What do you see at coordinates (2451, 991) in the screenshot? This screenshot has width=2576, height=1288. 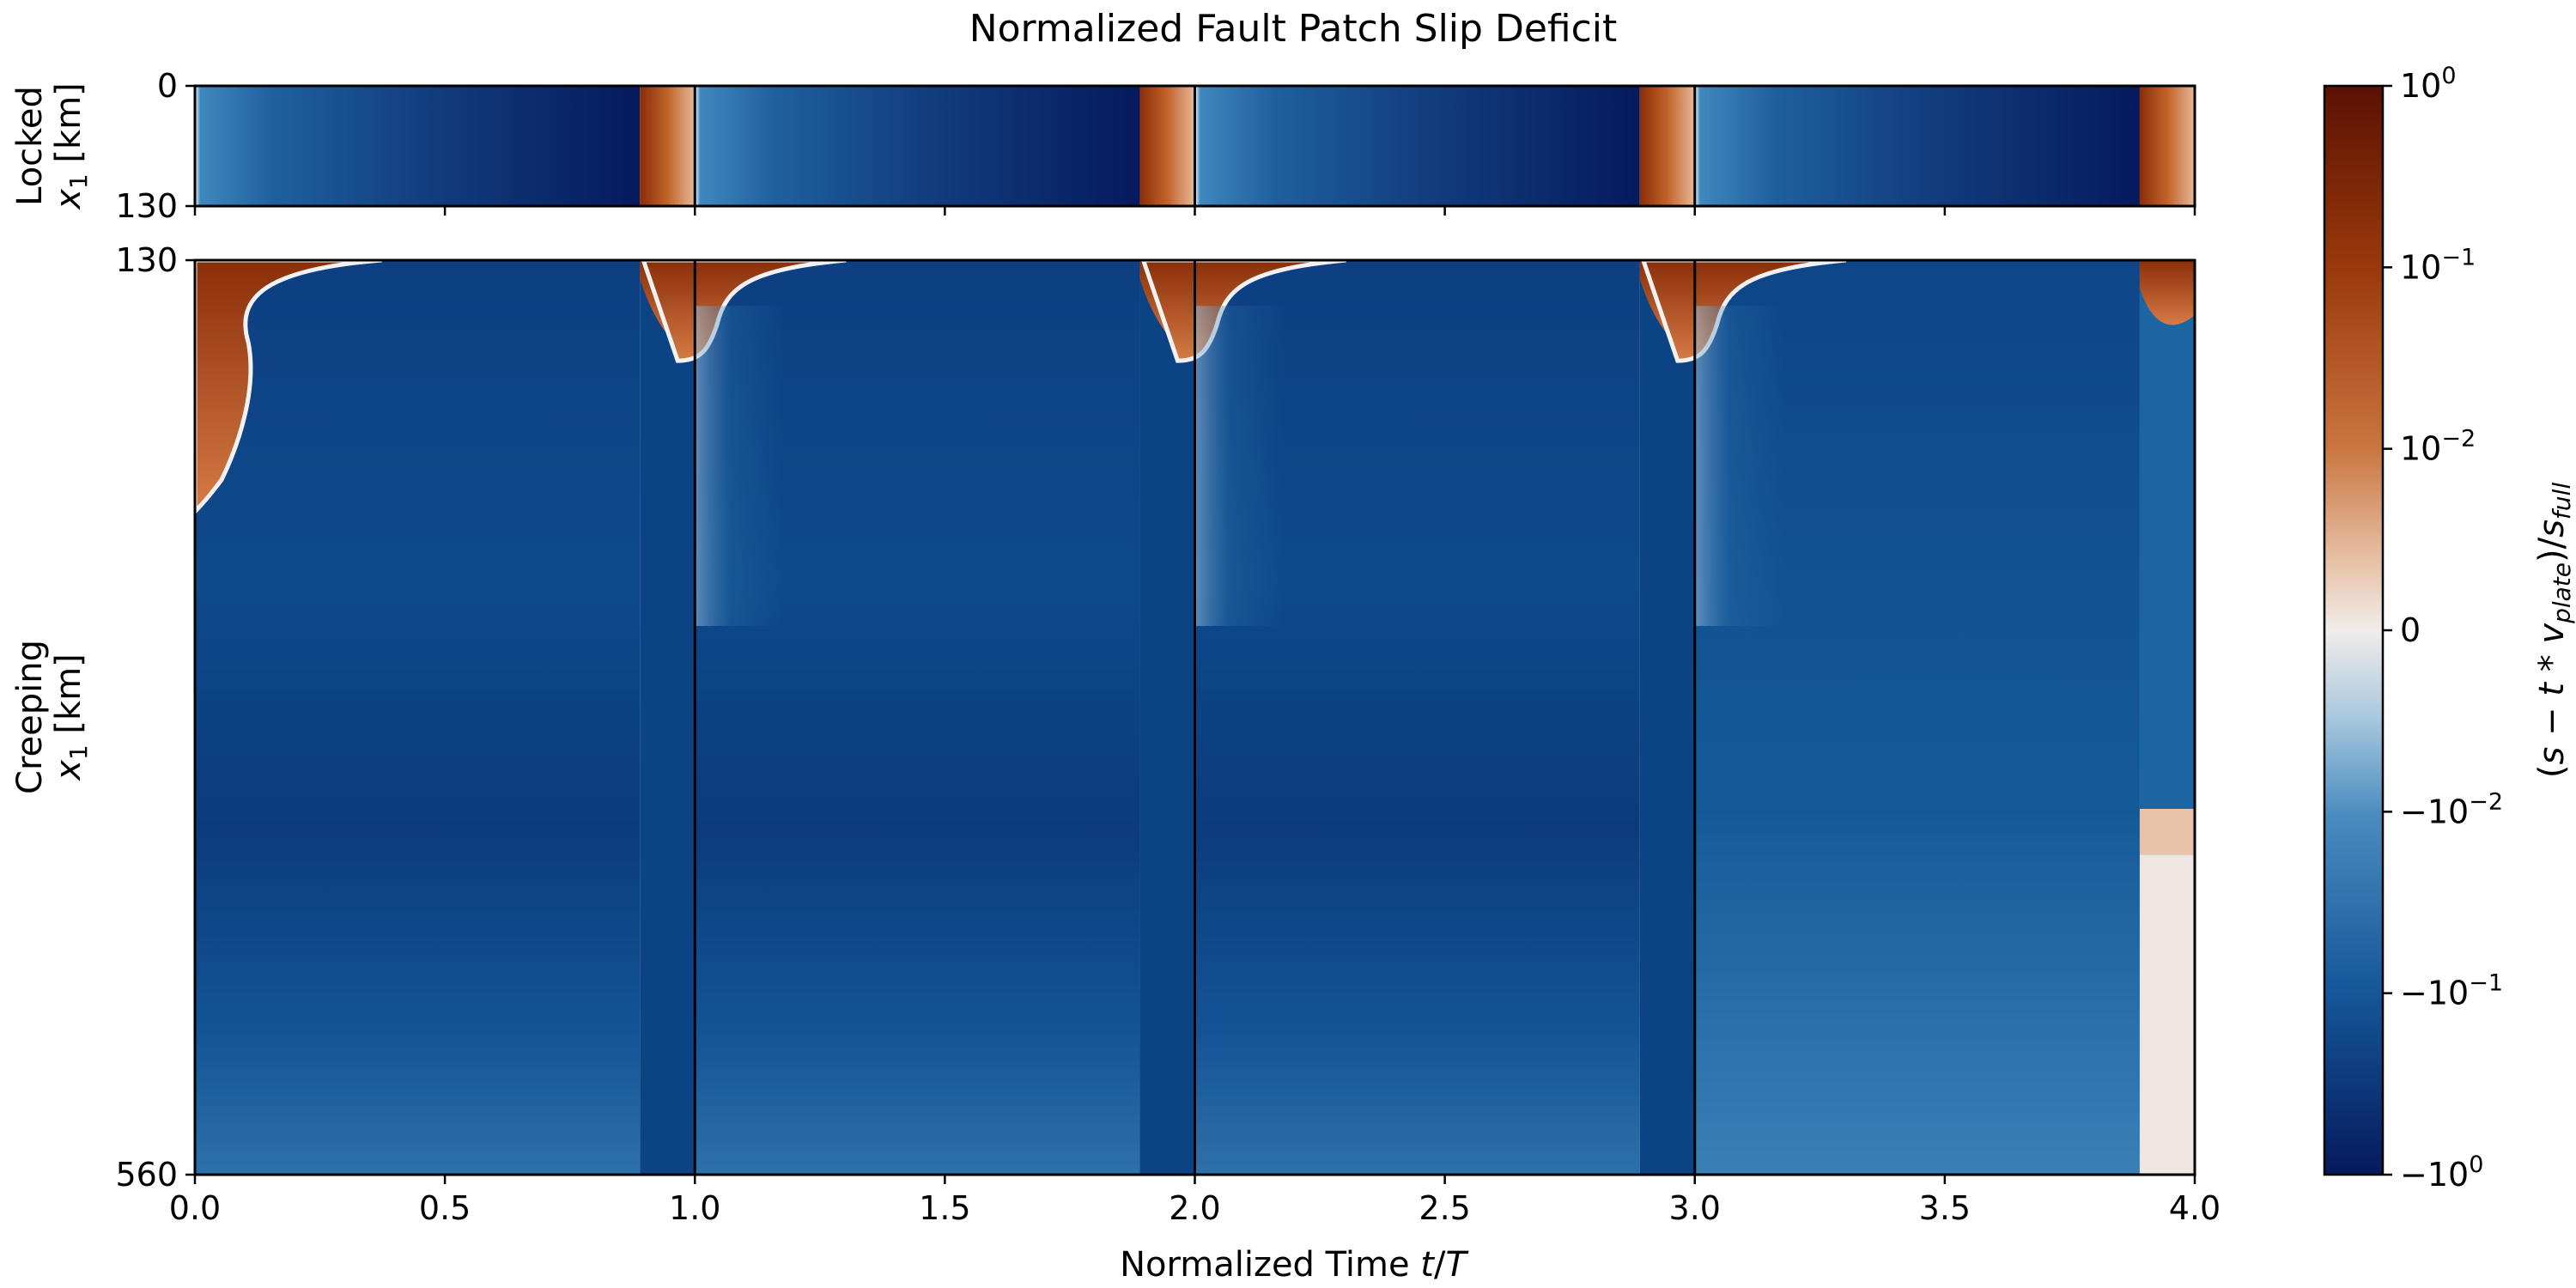 I see `colorbar-tick-label: −10−1` at bounding box center [2451, 991].